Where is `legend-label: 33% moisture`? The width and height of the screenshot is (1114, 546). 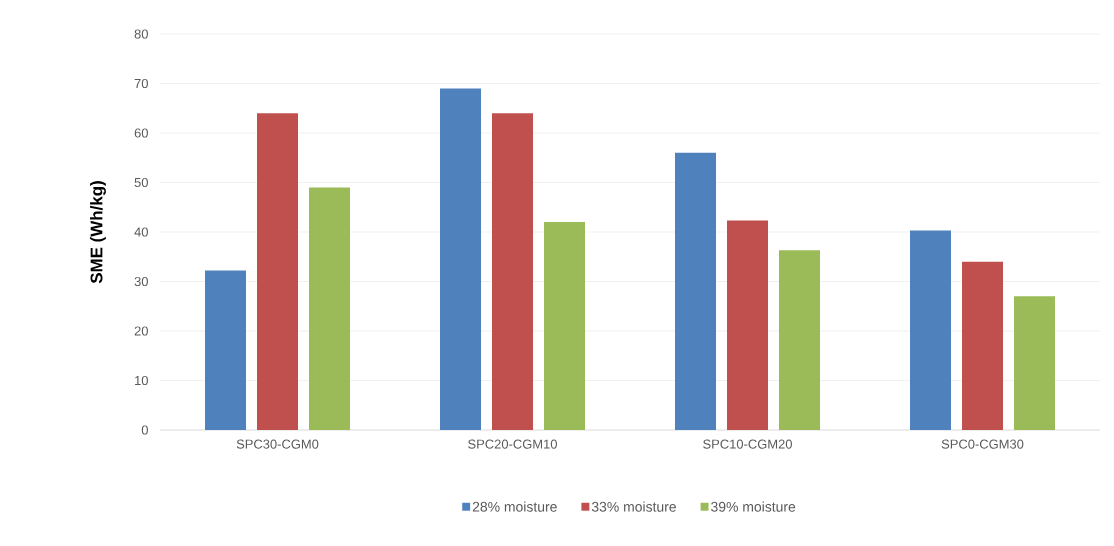 legend-label: 33% moisture is located at coordinates (633, 506).